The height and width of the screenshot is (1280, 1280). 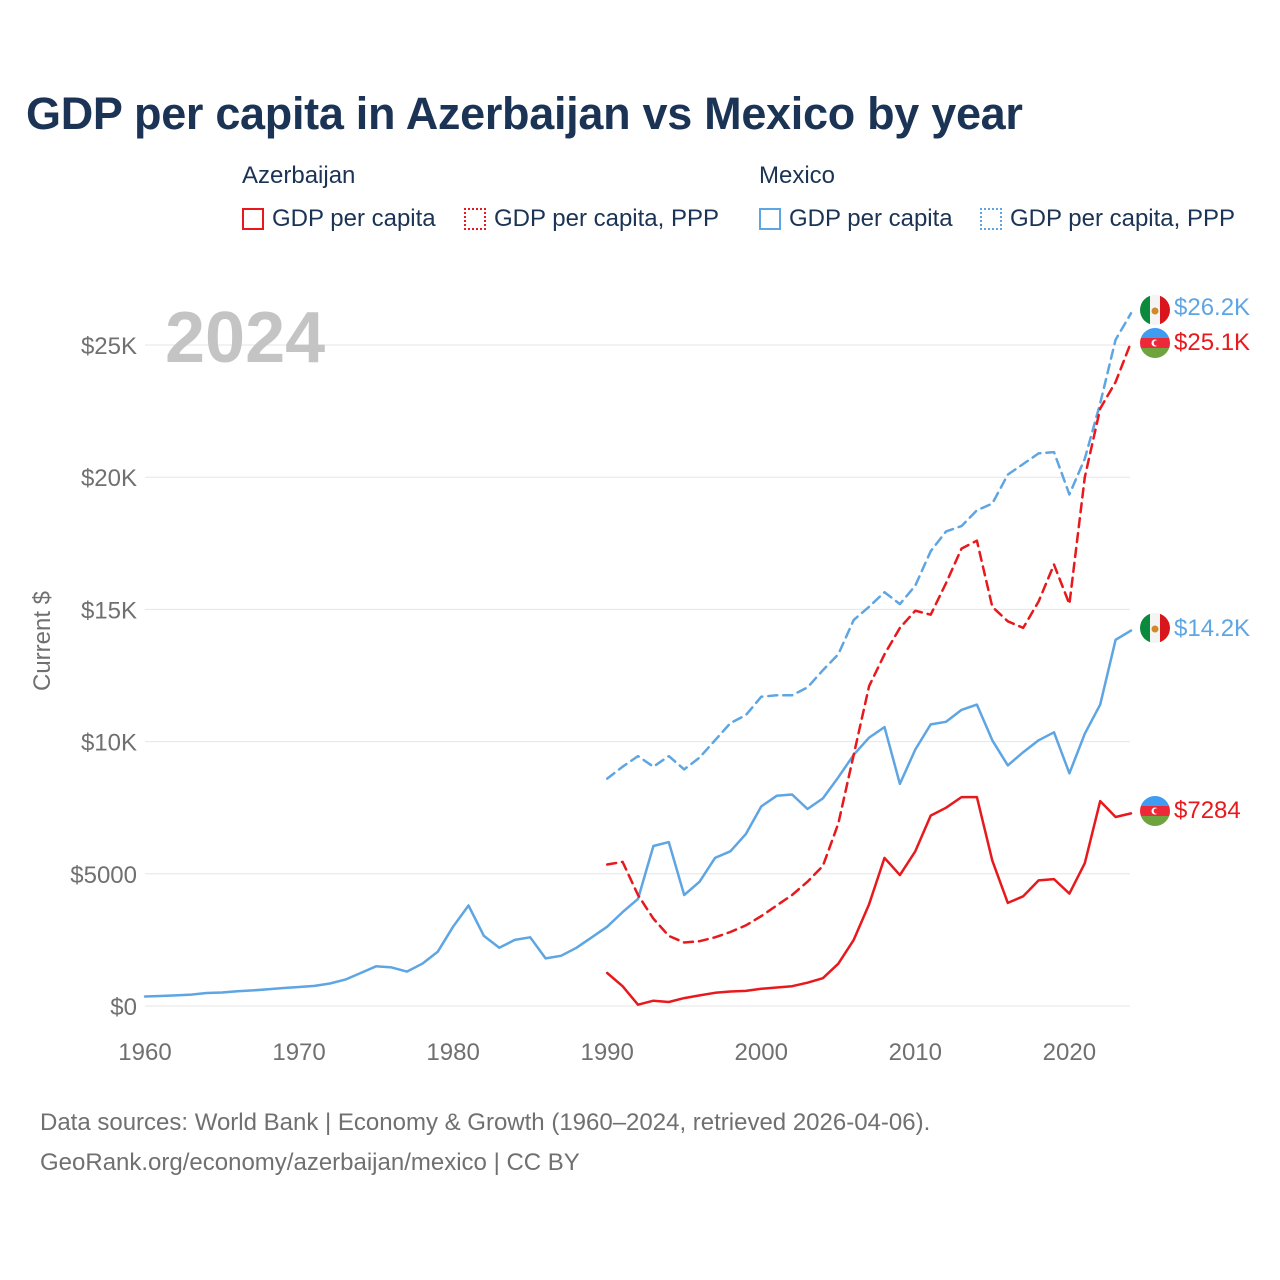 I want to click on y-tick-label: $20K, so click(x=109, y=478).